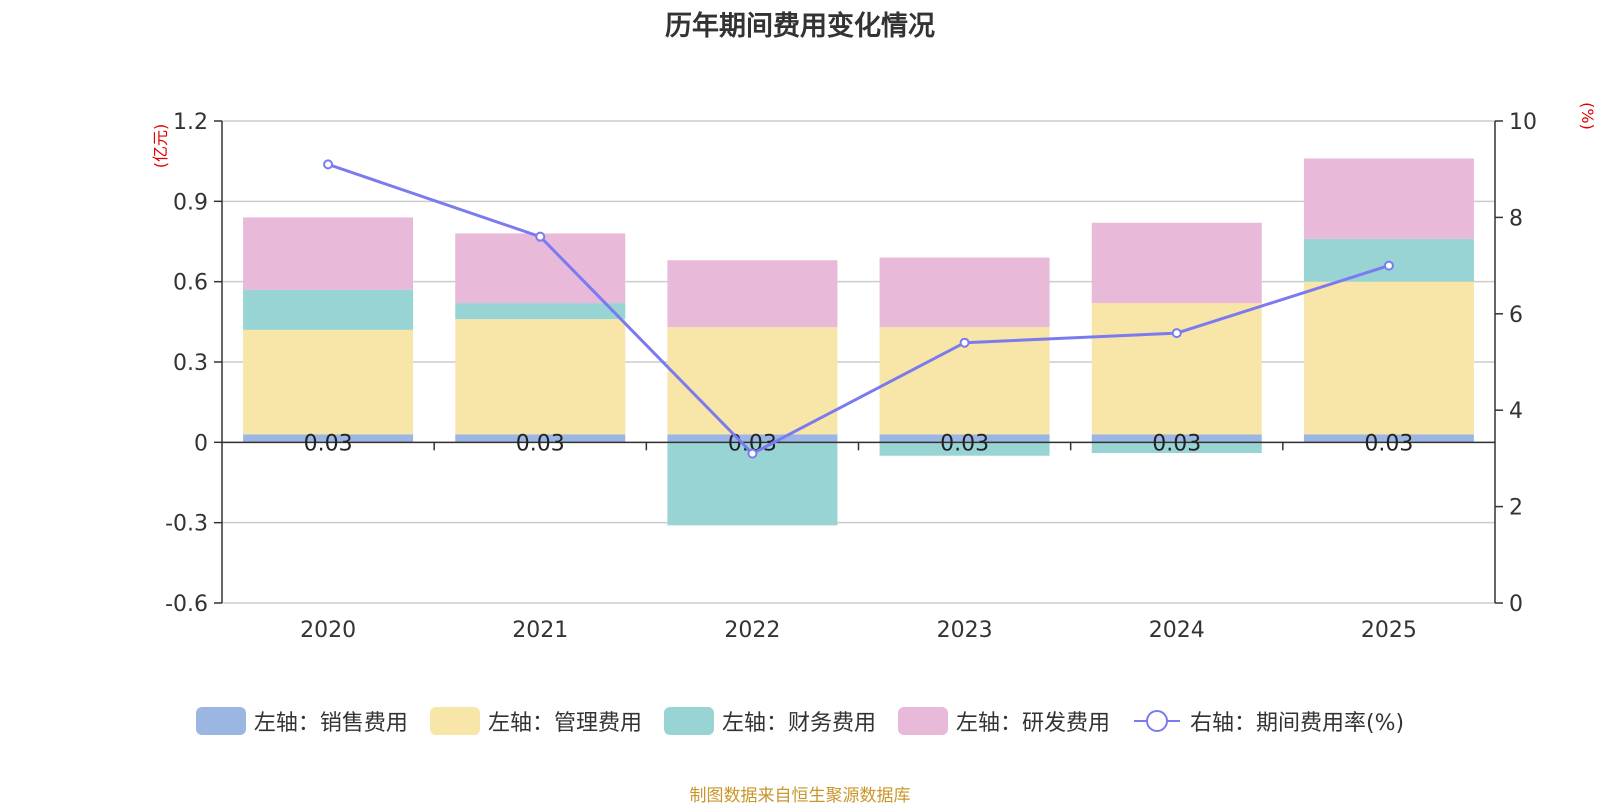 The image size is (1600, 806). What do you see at coordinates (328, 630) in the screenshot?
I see `x-axis-label-2020: 2020` at bounding box center [328, 630].